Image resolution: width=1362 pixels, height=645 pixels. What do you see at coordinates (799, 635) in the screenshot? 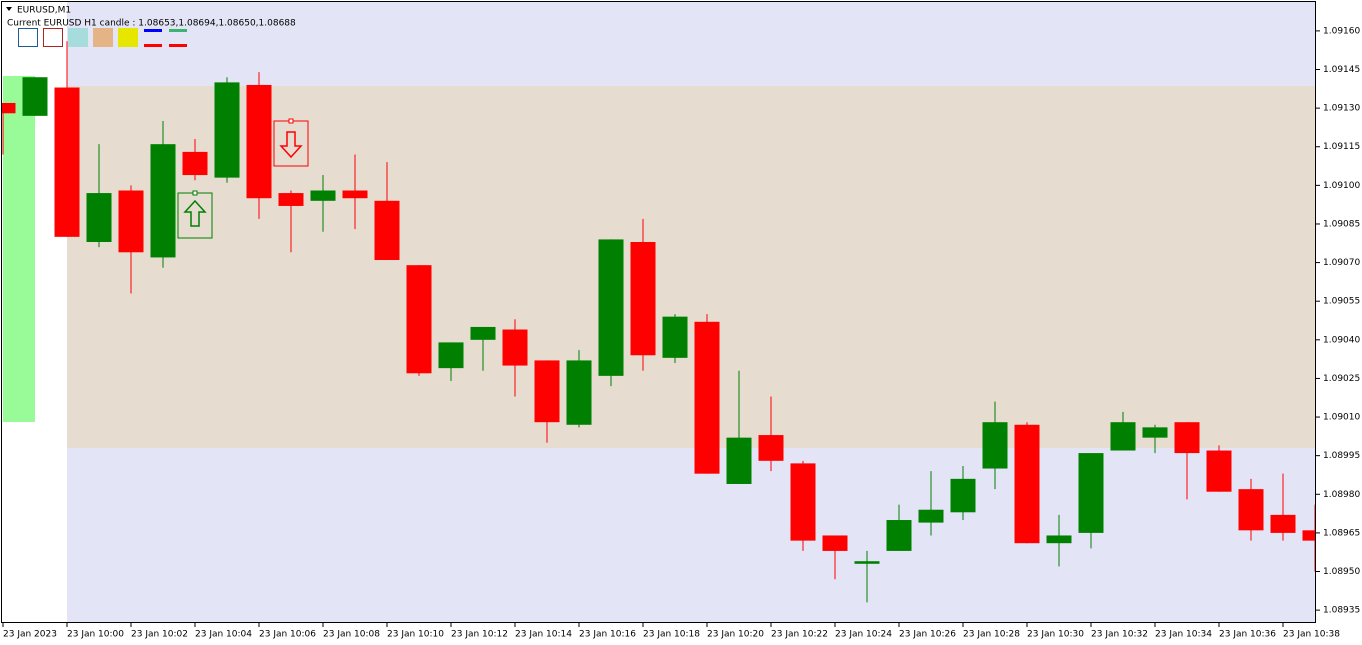
I see `x-tick-label: 23 Jan 10:22` at bounding box center [799, 635].